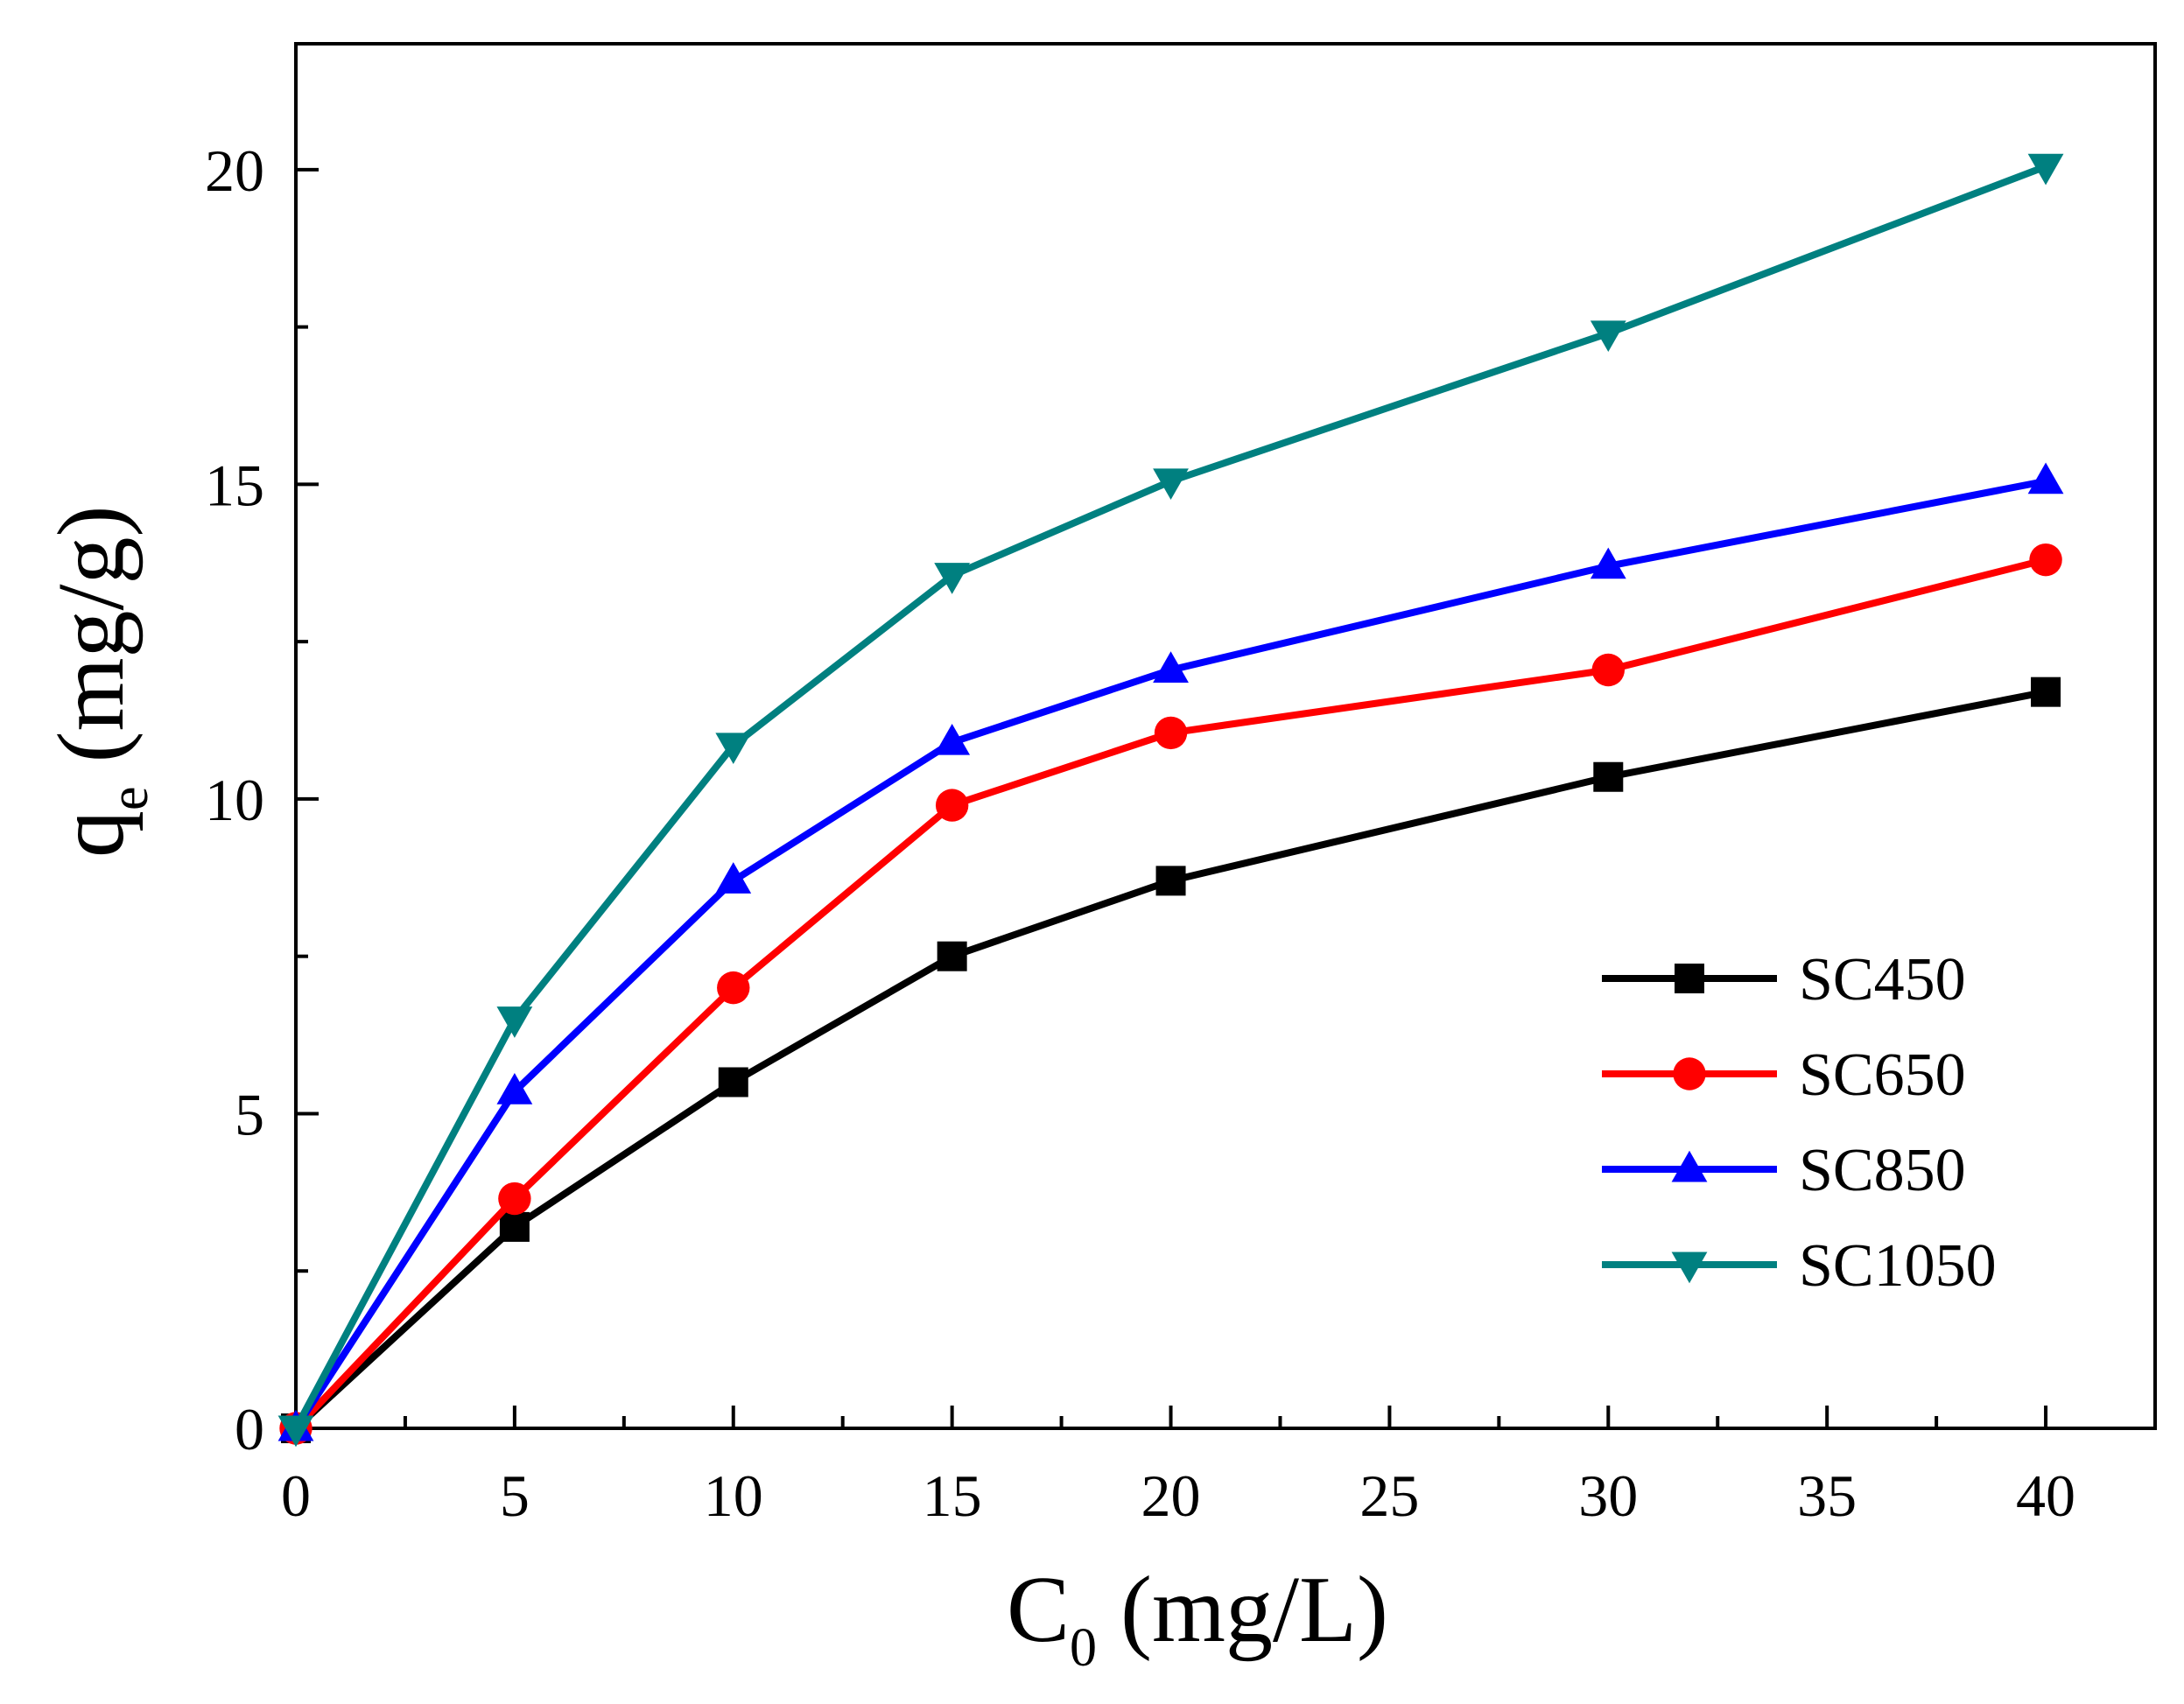  What do you see at coordinates (1882, 1075) in the screenshot?
I see `legend-label-SC650: SC650` at bounding box center [1882, 1075].